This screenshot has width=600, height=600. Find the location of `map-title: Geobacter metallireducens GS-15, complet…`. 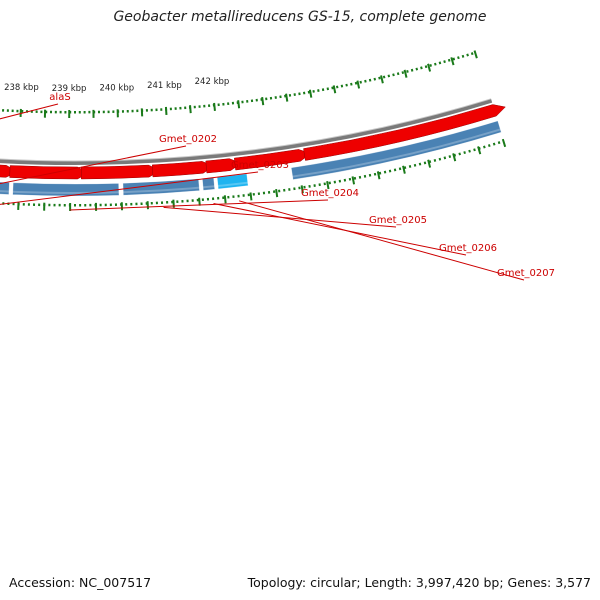

map-title: Geobacter metallireducens GS-15, complet… is located at coordinates (300, 17).